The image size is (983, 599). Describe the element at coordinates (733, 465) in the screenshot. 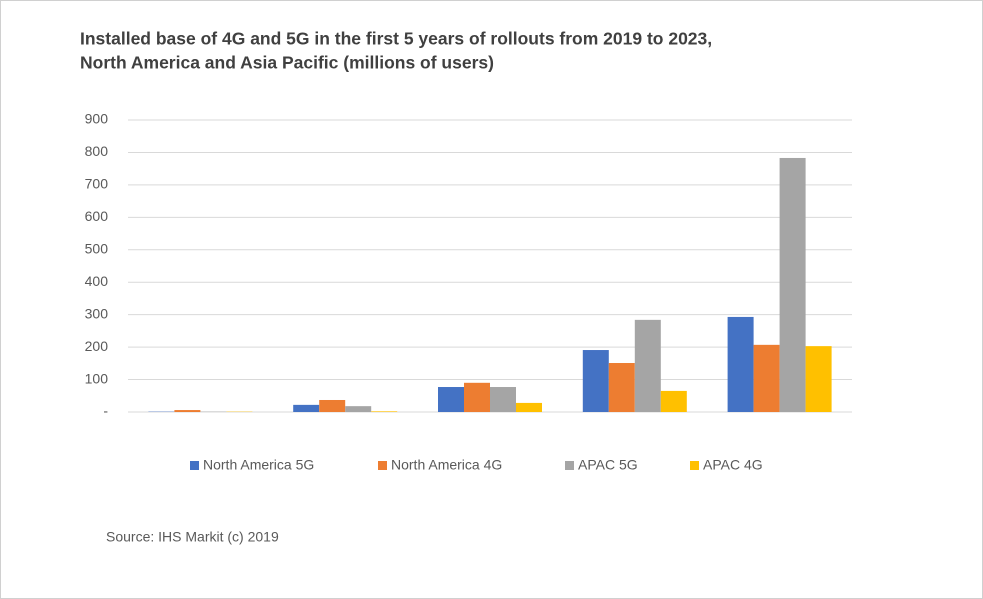

I see `legend-label: APAC 4G` at that location.